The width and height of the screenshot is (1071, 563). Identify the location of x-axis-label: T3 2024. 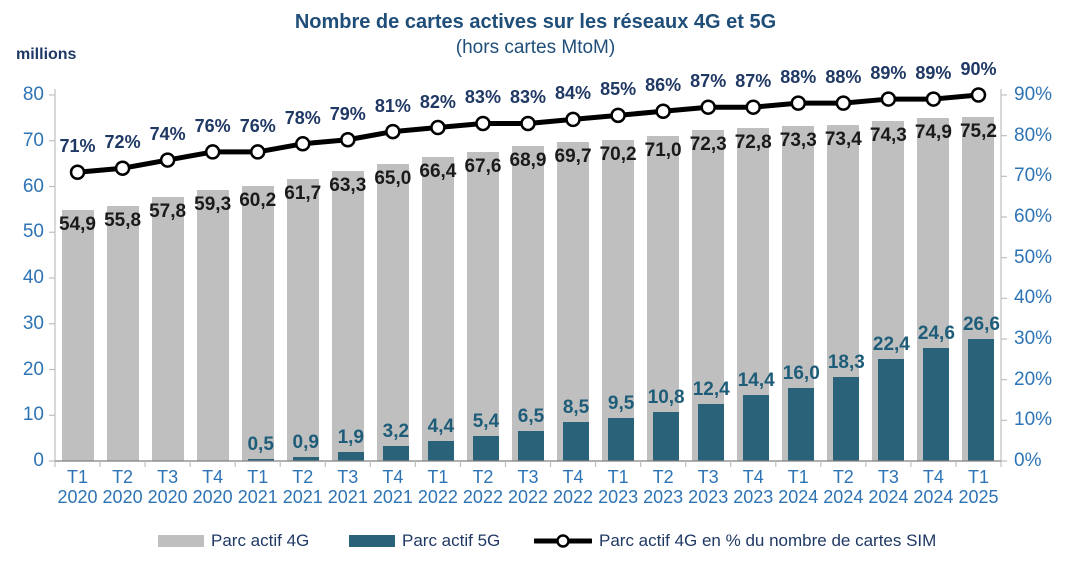
(888, 487).